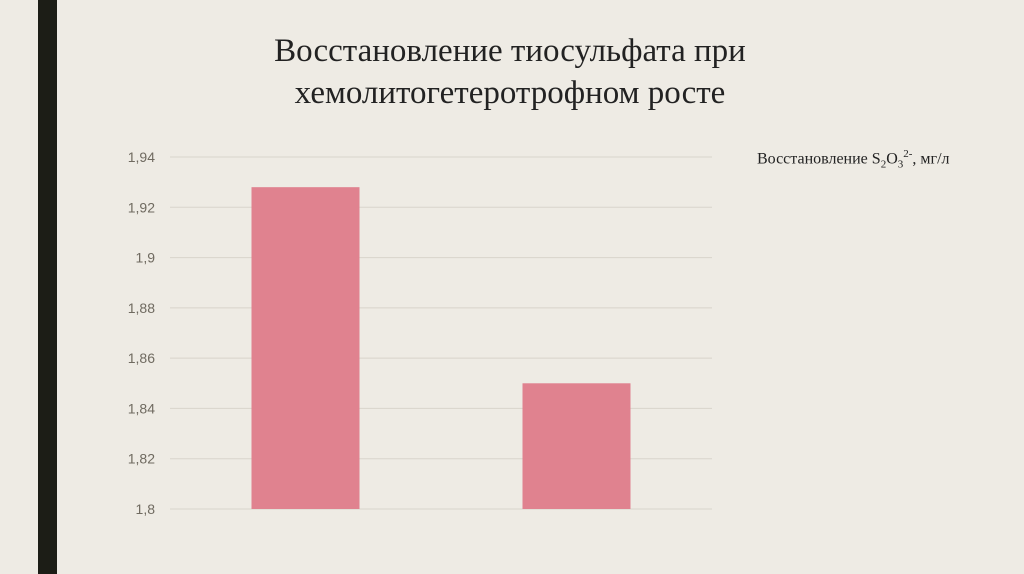 The height and width of the screenshot is (574, 1024). Describe the element at coordinates (47, 287) in the screenshot. I see `accent-sidebar` at that location.